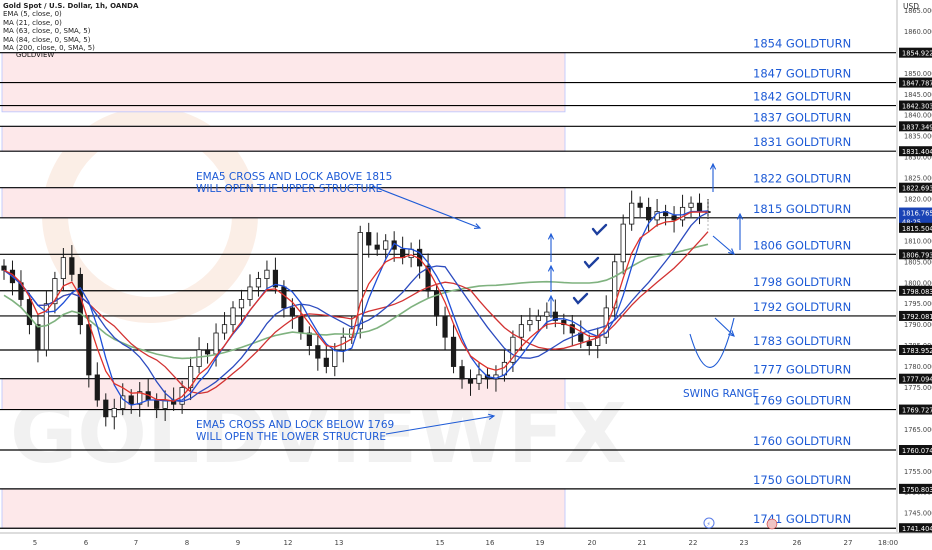  Describe the element at coordinates (47, 39) in the screenshot. I see `indicator-ma84: MA (84, close, 0, SMA, 5)` at that location.